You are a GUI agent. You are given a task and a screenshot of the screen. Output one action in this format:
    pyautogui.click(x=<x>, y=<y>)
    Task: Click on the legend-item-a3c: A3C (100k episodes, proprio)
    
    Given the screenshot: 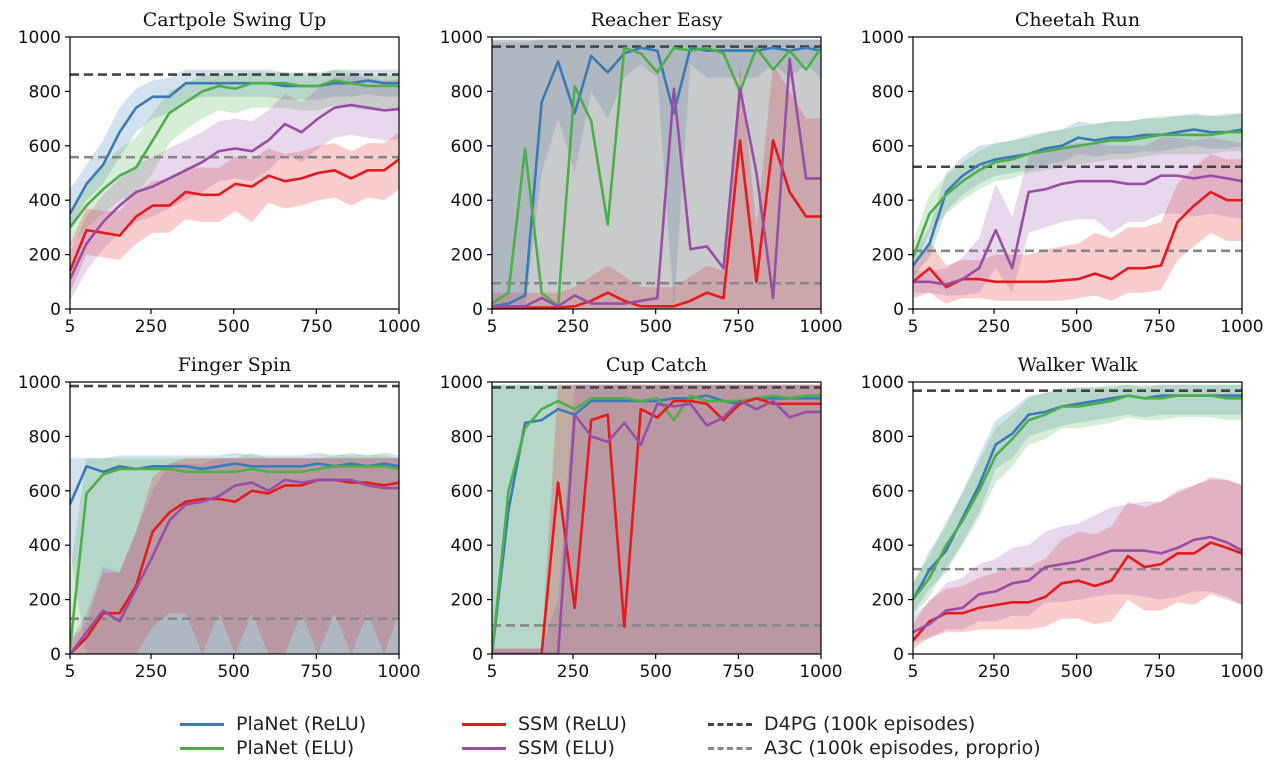 What is the action you would take?
    pyautogui.click(x=874, y=748)
    